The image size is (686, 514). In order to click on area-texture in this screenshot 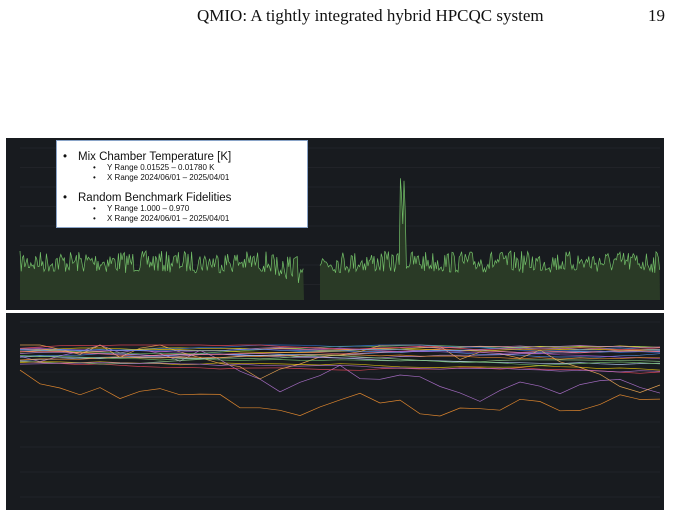, I will do `click(162, 275)`.